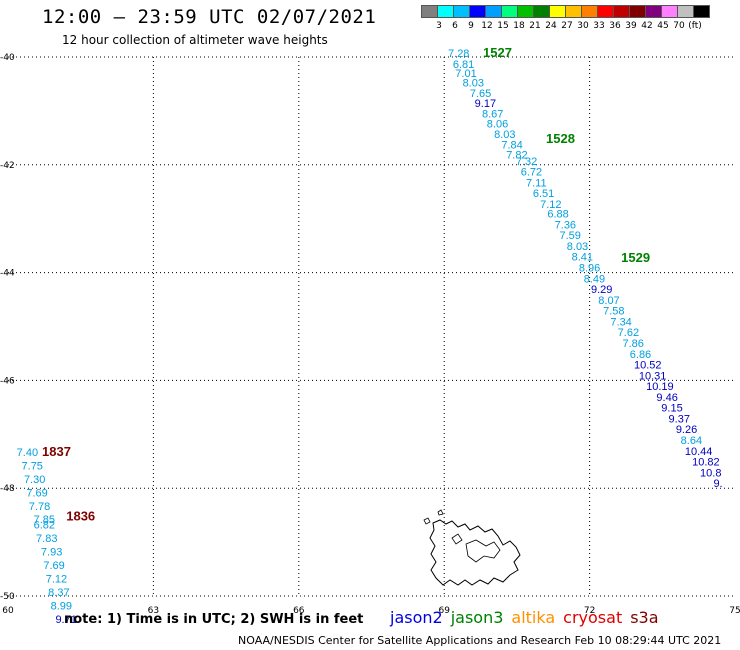 The height and width of the screenshot is (650, 740). Describe the element at coordinates (620, 322) in the screenshot. I see `wave-height-reading: 7.34` at that location.